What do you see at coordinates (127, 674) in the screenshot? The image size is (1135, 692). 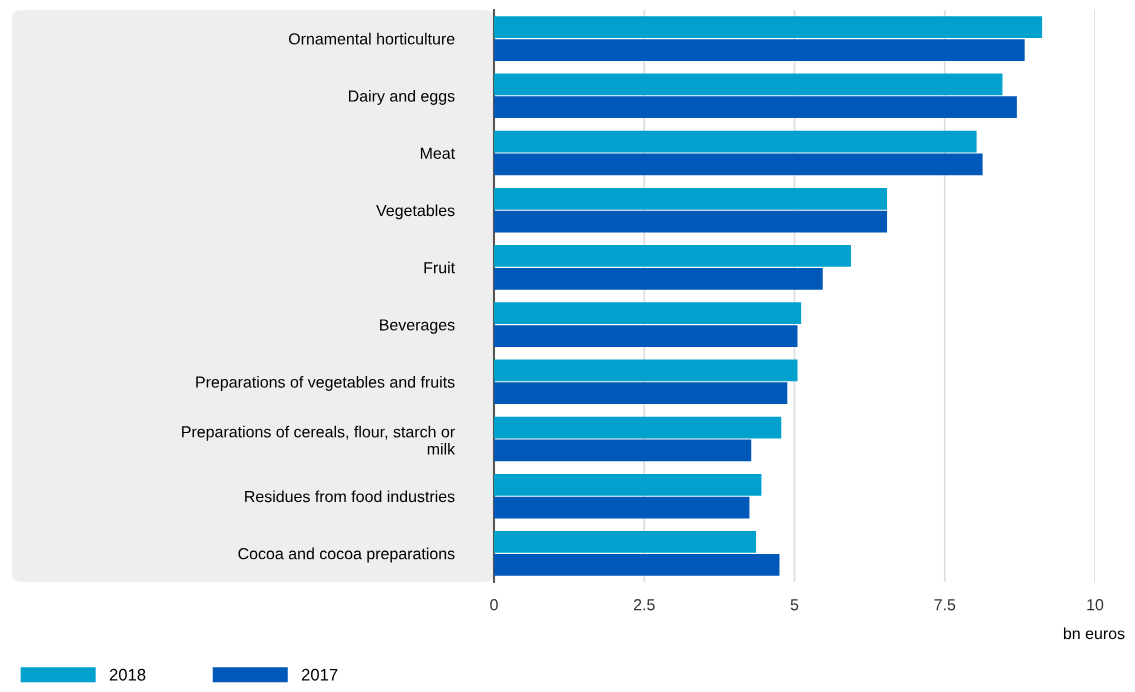 I see `legend-label: 2018` at bounding box center [127, 674].